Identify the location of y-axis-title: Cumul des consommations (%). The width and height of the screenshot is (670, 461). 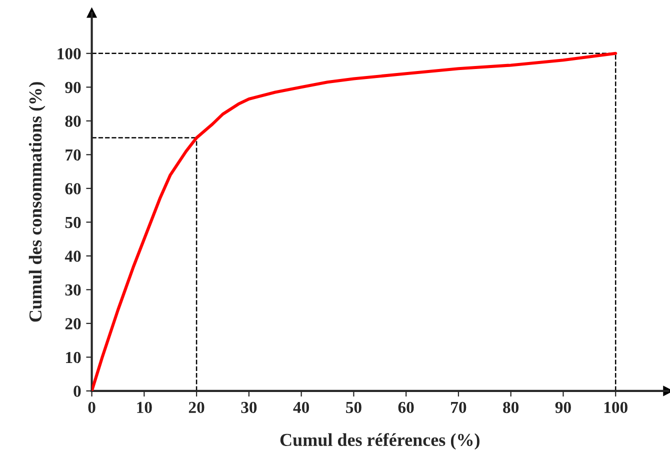
(37, 202).